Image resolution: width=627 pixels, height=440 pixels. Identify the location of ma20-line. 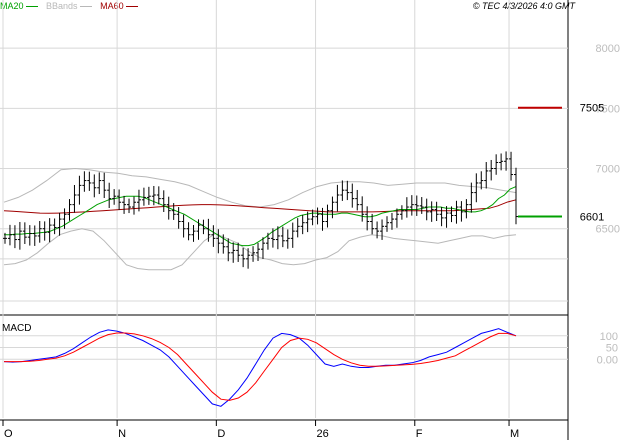
(260, 216).